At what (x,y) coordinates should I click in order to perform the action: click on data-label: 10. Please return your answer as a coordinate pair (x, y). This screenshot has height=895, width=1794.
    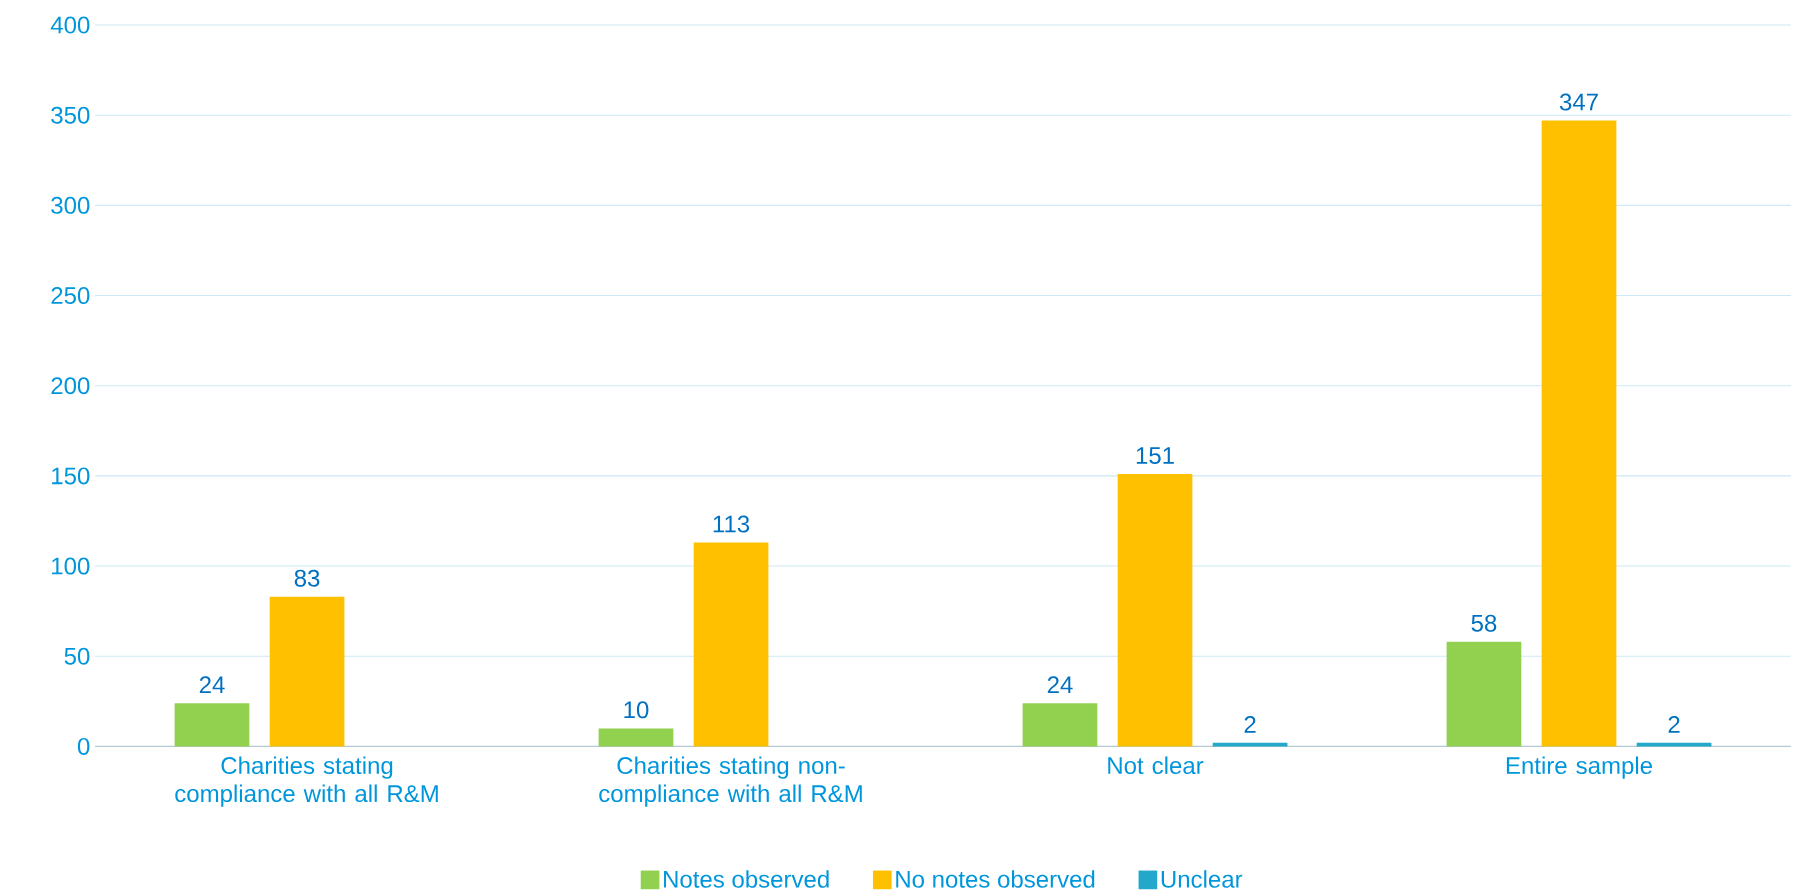
    Looking at the image, I should click on (636, 710).